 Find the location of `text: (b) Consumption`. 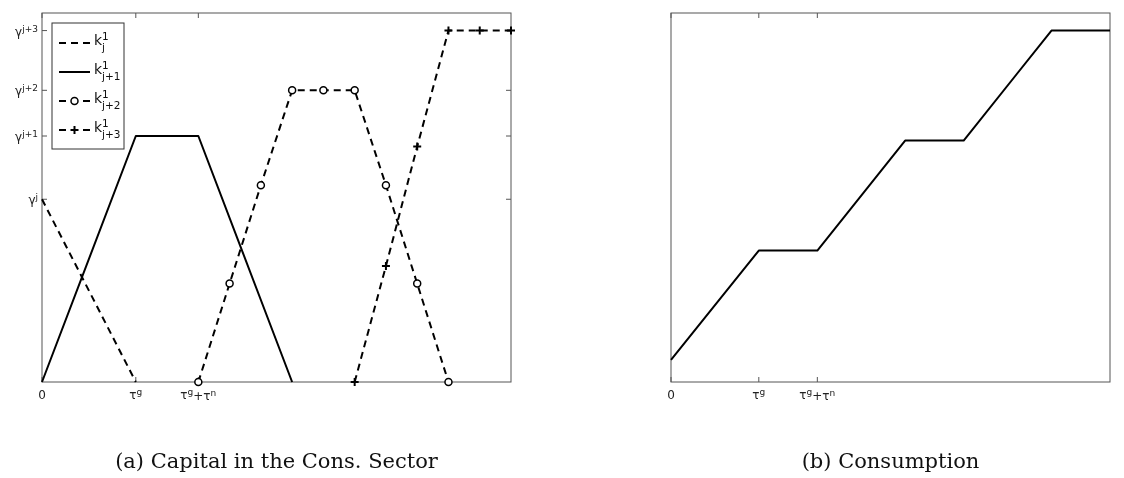

text: (b) Consumption is located at coordinates (890, 461).